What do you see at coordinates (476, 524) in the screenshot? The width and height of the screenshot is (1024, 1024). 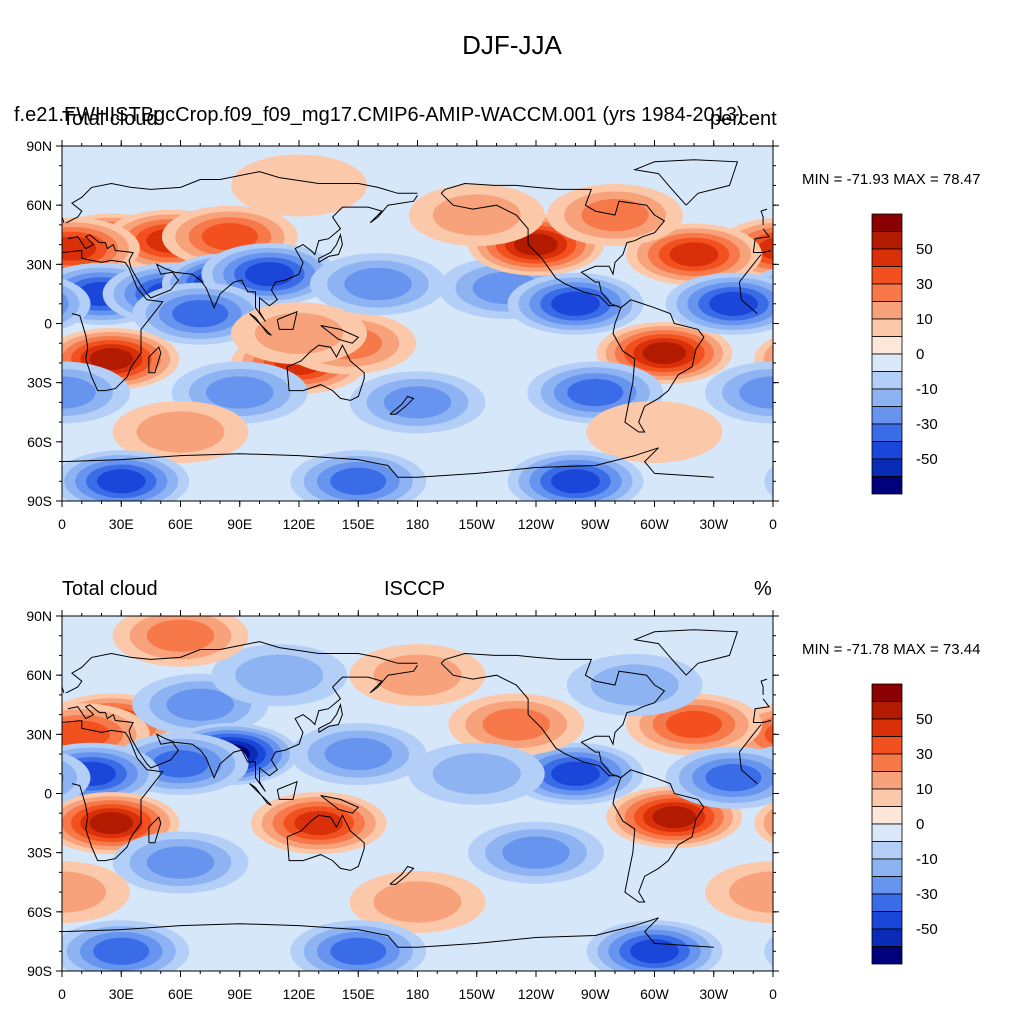 I see `lon-tick-label: 150W` at bounding box center [476, 524].